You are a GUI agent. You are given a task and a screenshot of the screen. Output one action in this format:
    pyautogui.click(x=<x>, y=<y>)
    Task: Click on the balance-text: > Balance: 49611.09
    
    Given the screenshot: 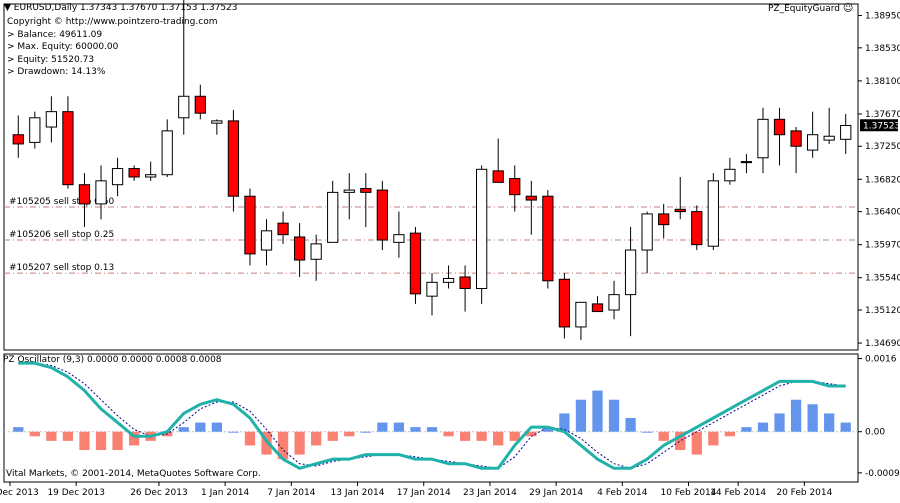 What is the action you would take?
    pyautogui.click(x=55, y=35)
    